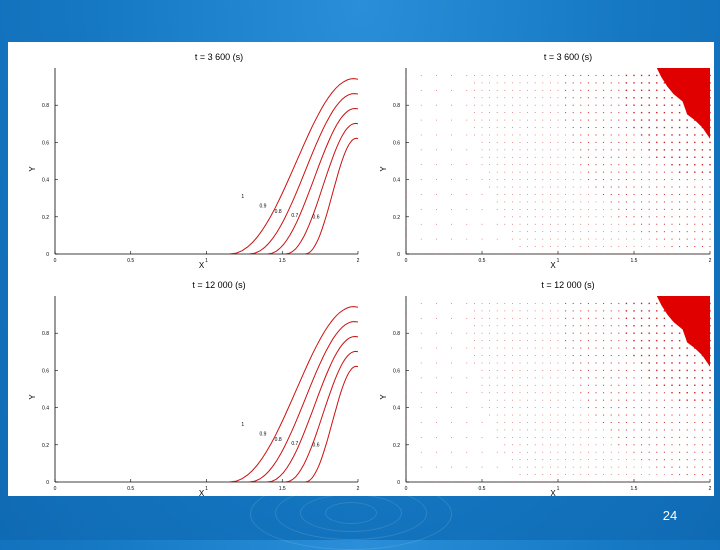 This screenshot has width=720, height=550. Describe the element at coordinates (396, 446) in the screenshot. I see `y-tick-label: 0.2` at that location.